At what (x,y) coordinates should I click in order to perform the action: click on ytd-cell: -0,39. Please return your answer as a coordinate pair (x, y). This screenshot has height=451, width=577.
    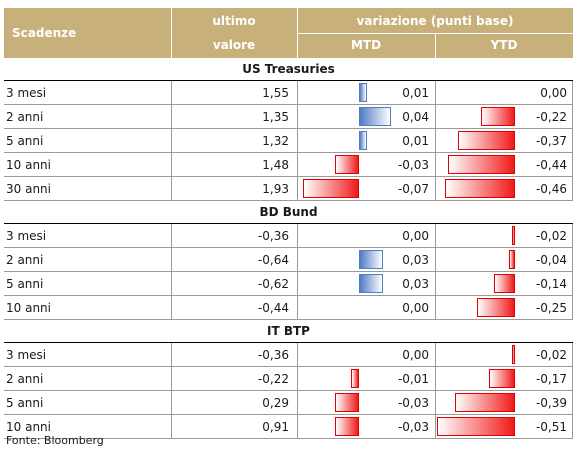
    Looking at the image, I should click on (504, 402).